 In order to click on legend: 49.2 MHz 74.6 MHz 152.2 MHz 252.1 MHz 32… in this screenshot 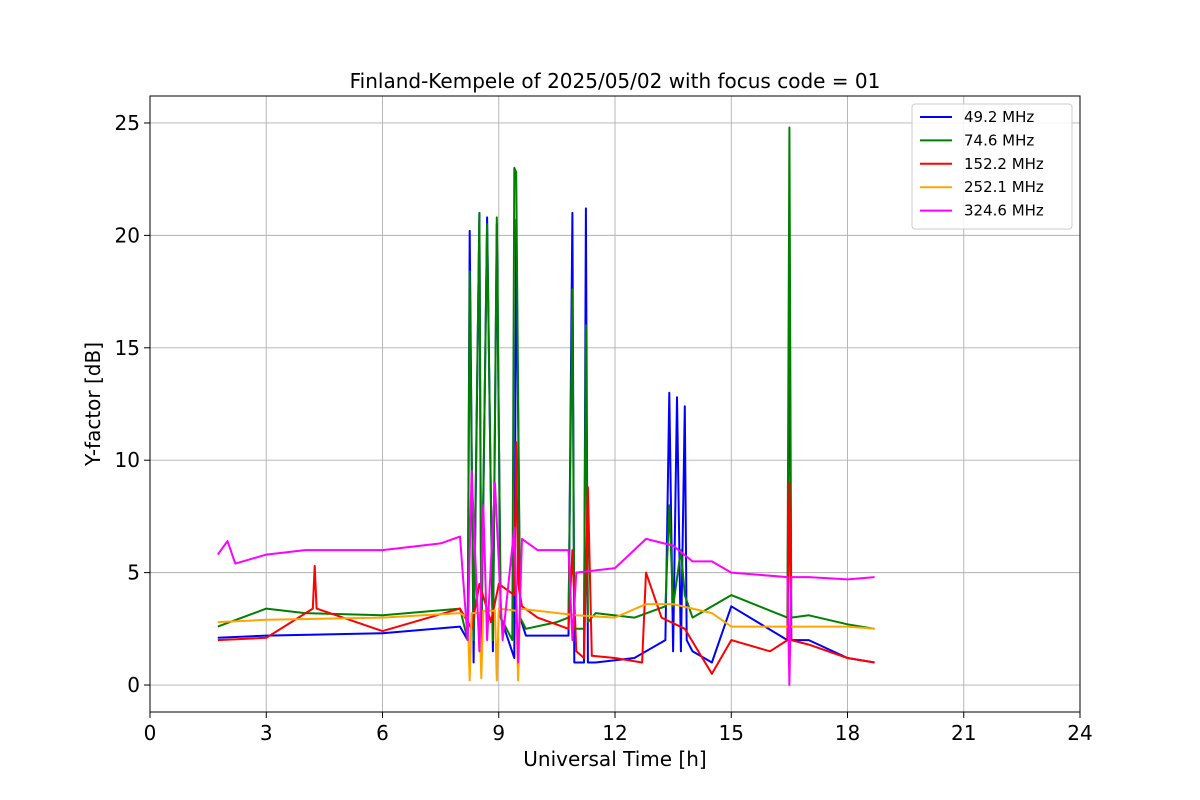, I will do `click(992, 166)`.